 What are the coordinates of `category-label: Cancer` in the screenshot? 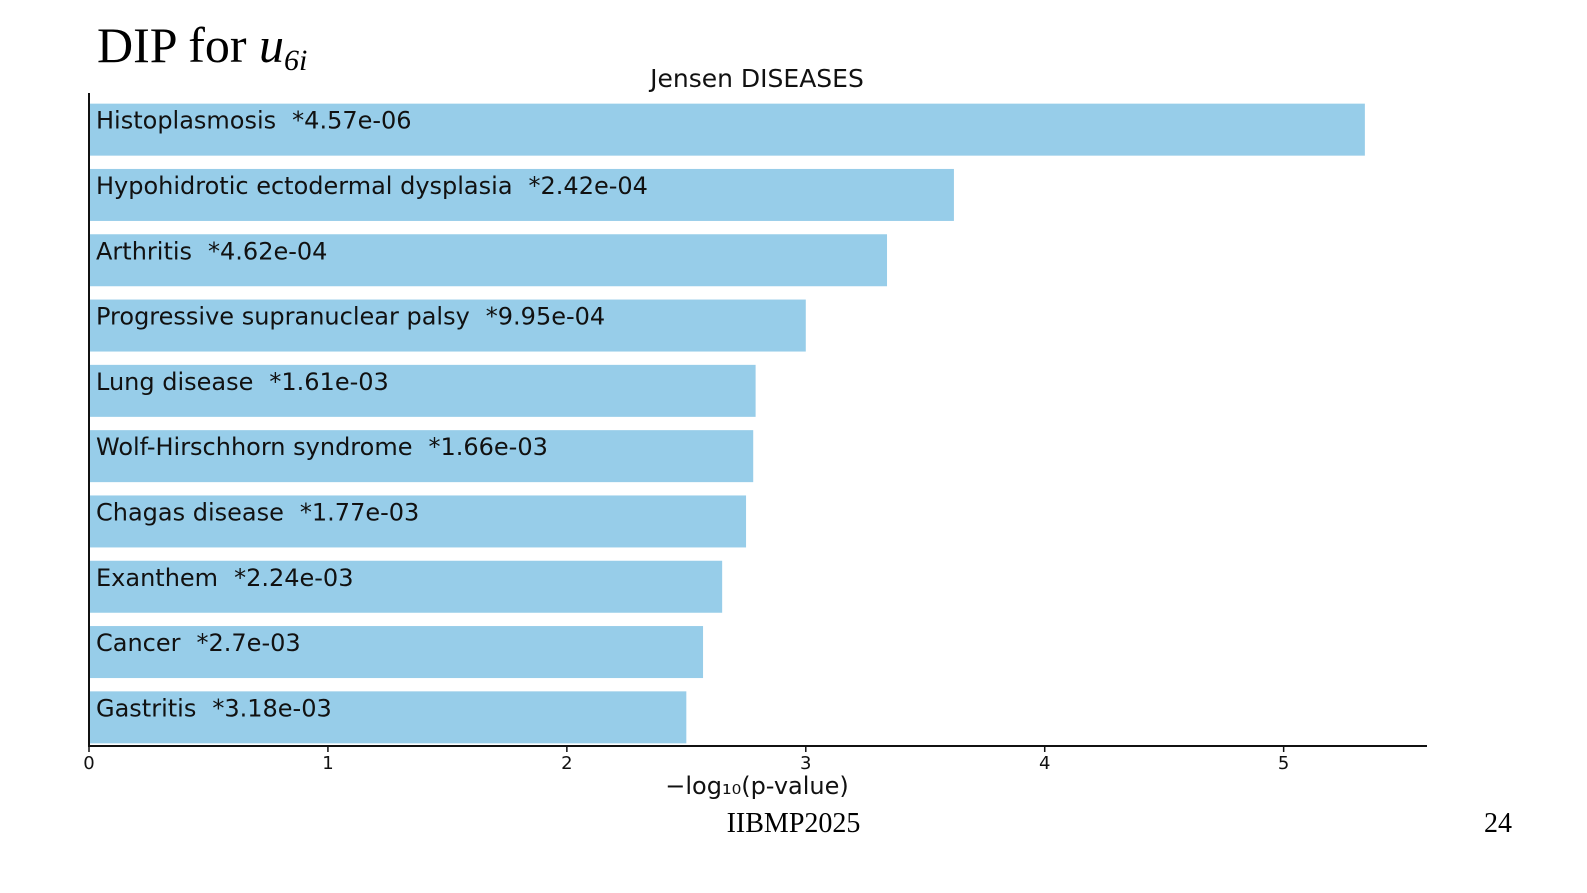 It's located at (138, 643).